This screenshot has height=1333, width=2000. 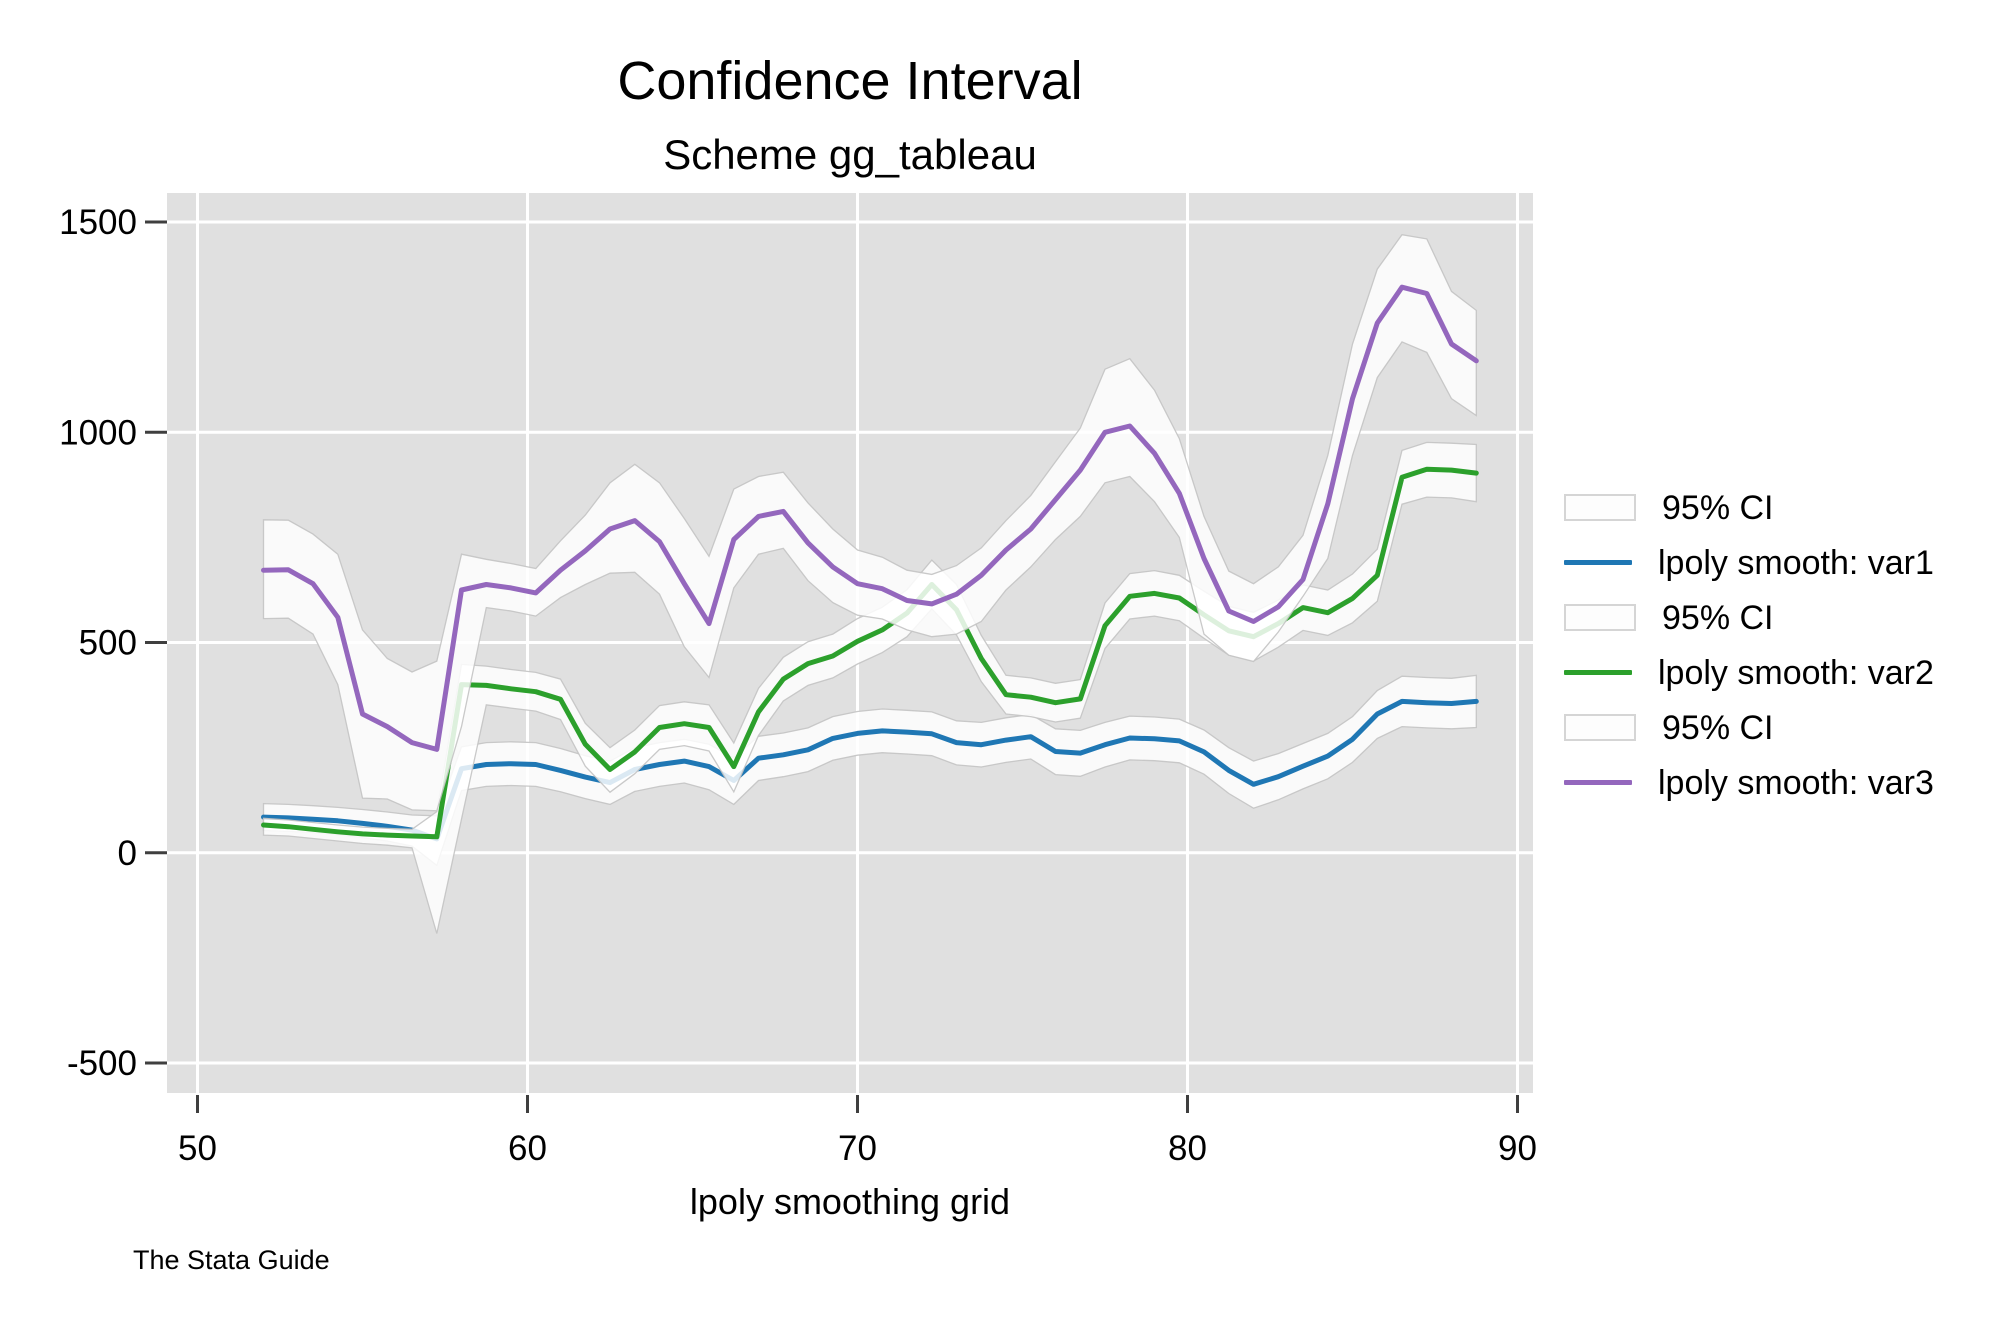 I want to click on legend-item-ci-var3: 95% CI, so click(x=1749, y=727).